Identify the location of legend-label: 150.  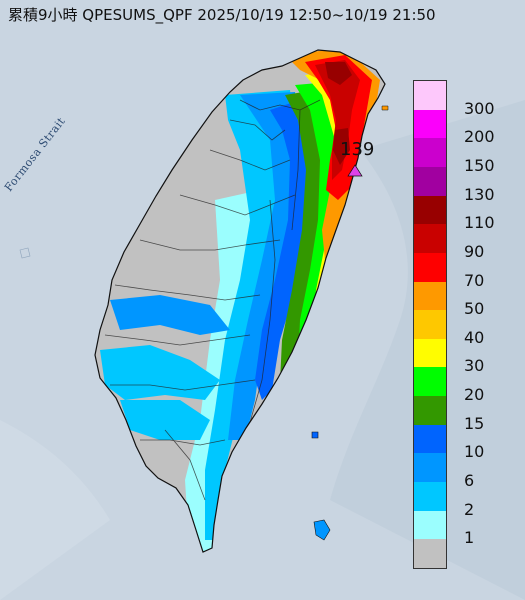
(479, 165).